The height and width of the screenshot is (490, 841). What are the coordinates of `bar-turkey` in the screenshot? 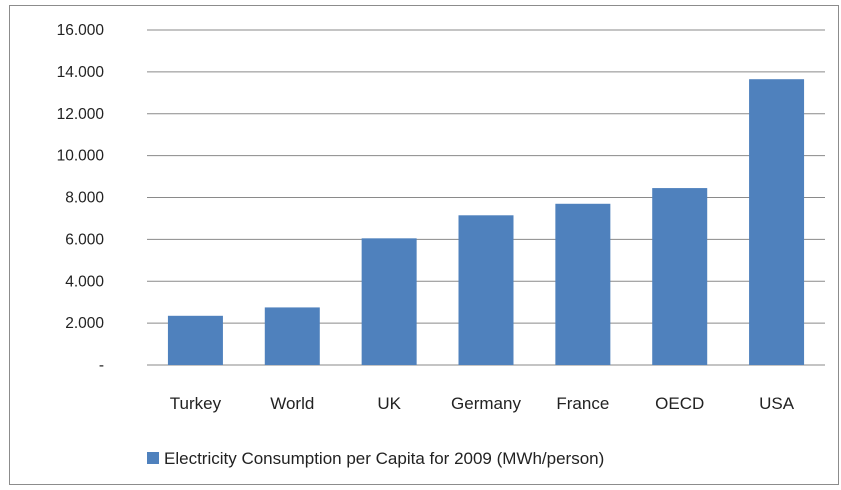 It's located at (195, 340).